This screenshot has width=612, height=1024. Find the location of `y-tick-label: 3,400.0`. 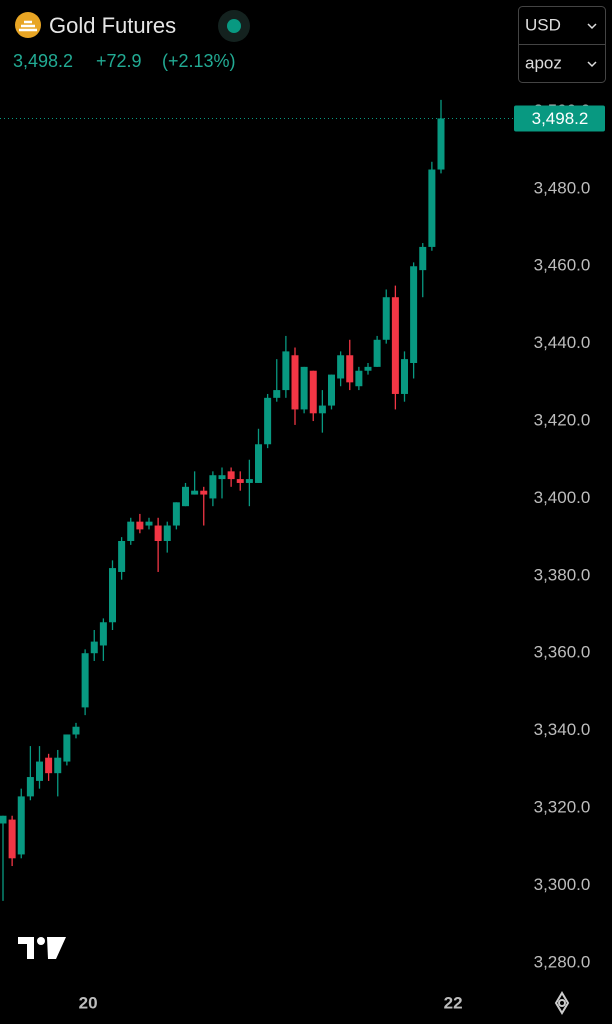

y-tick-label: 3,400.0 is located at coordinates (562, 497).